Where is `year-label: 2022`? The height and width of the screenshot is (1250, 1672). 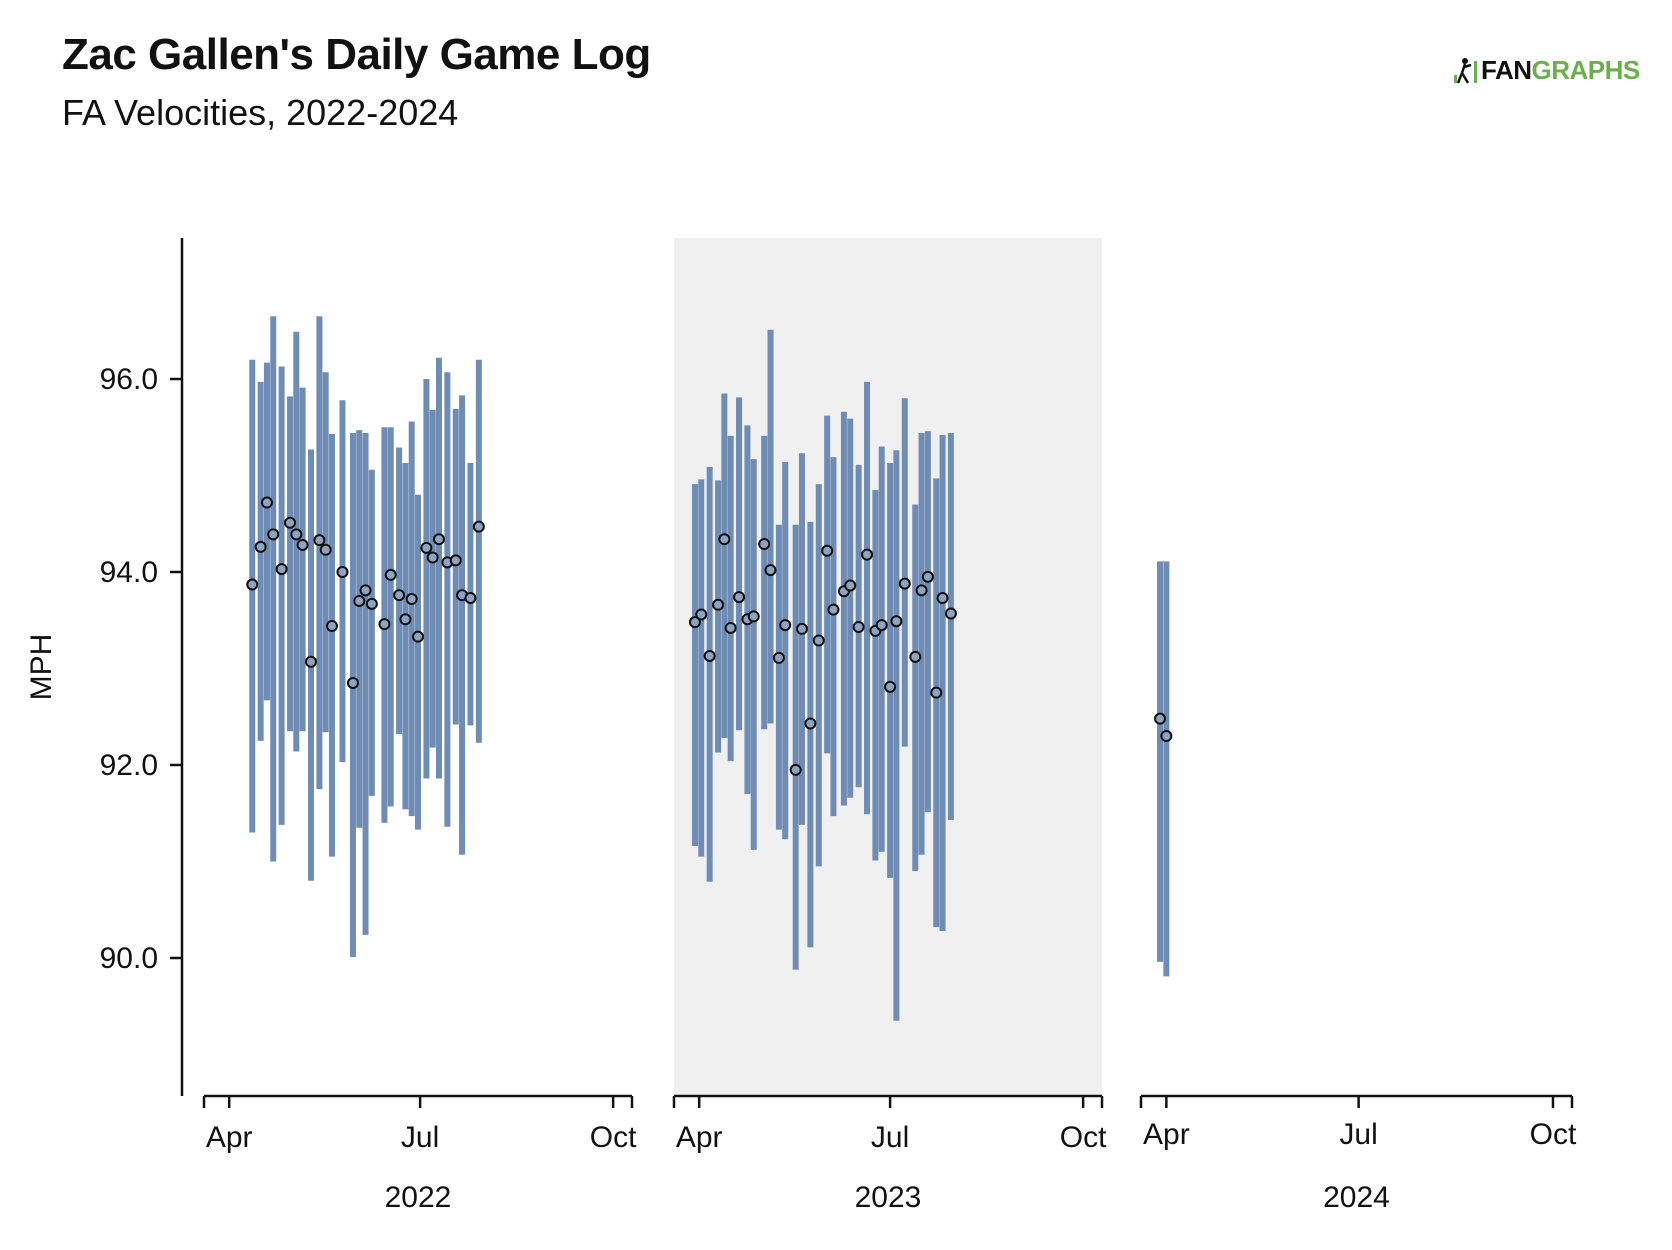 year-label: 2022 is located at coordinates (418, 1197).